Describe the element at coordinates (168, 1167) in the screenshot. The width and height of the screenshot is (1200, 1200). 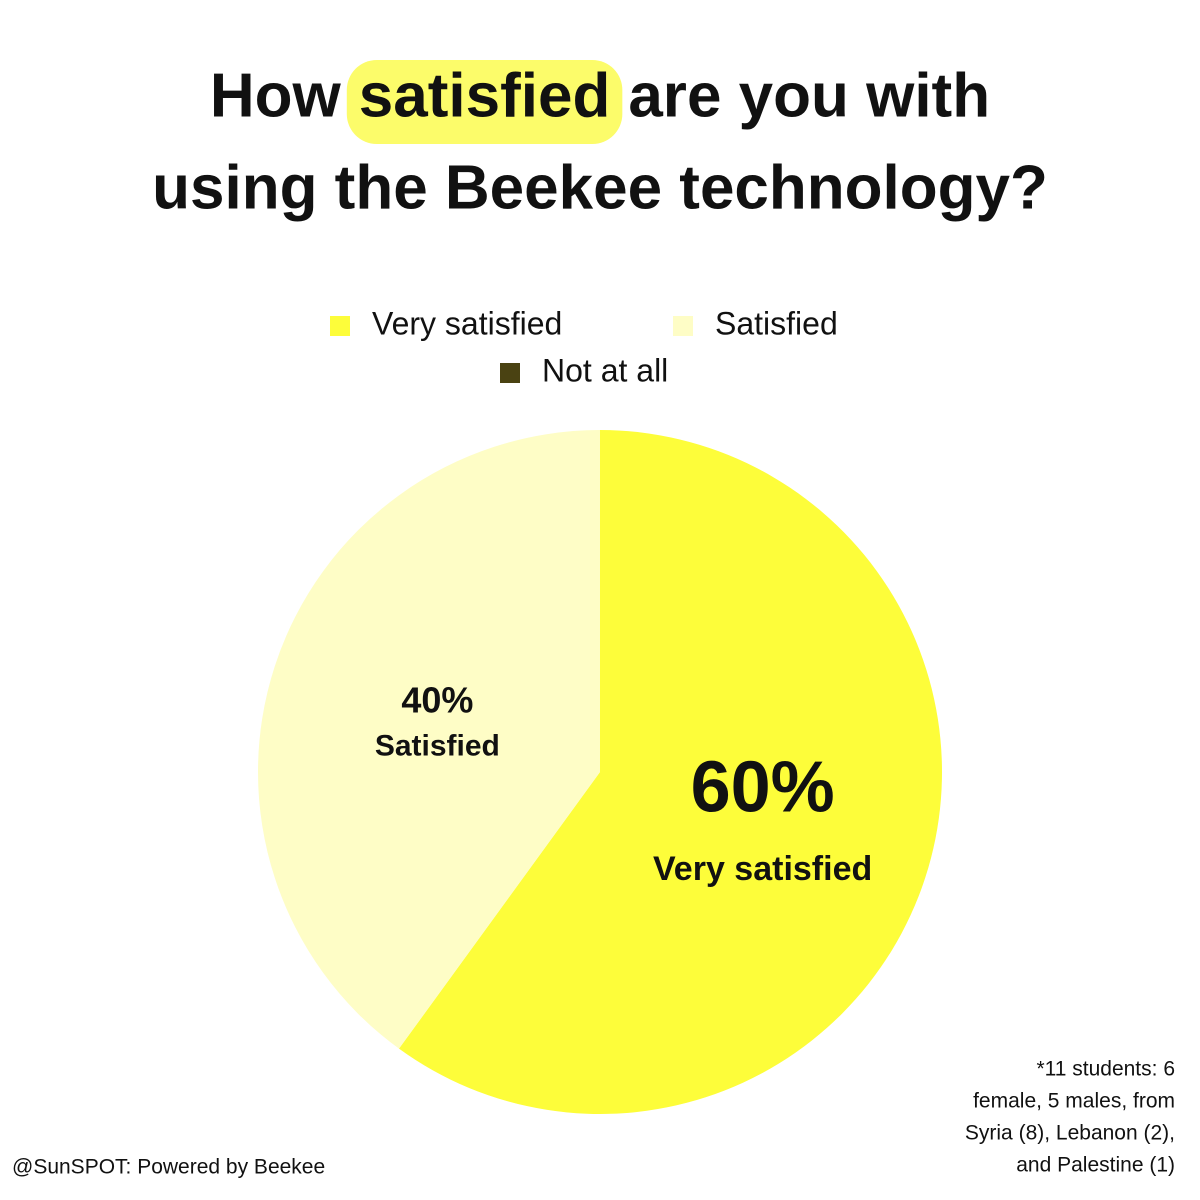
I see `footer: @SunSPOT: Powered by Beekee` at that location.